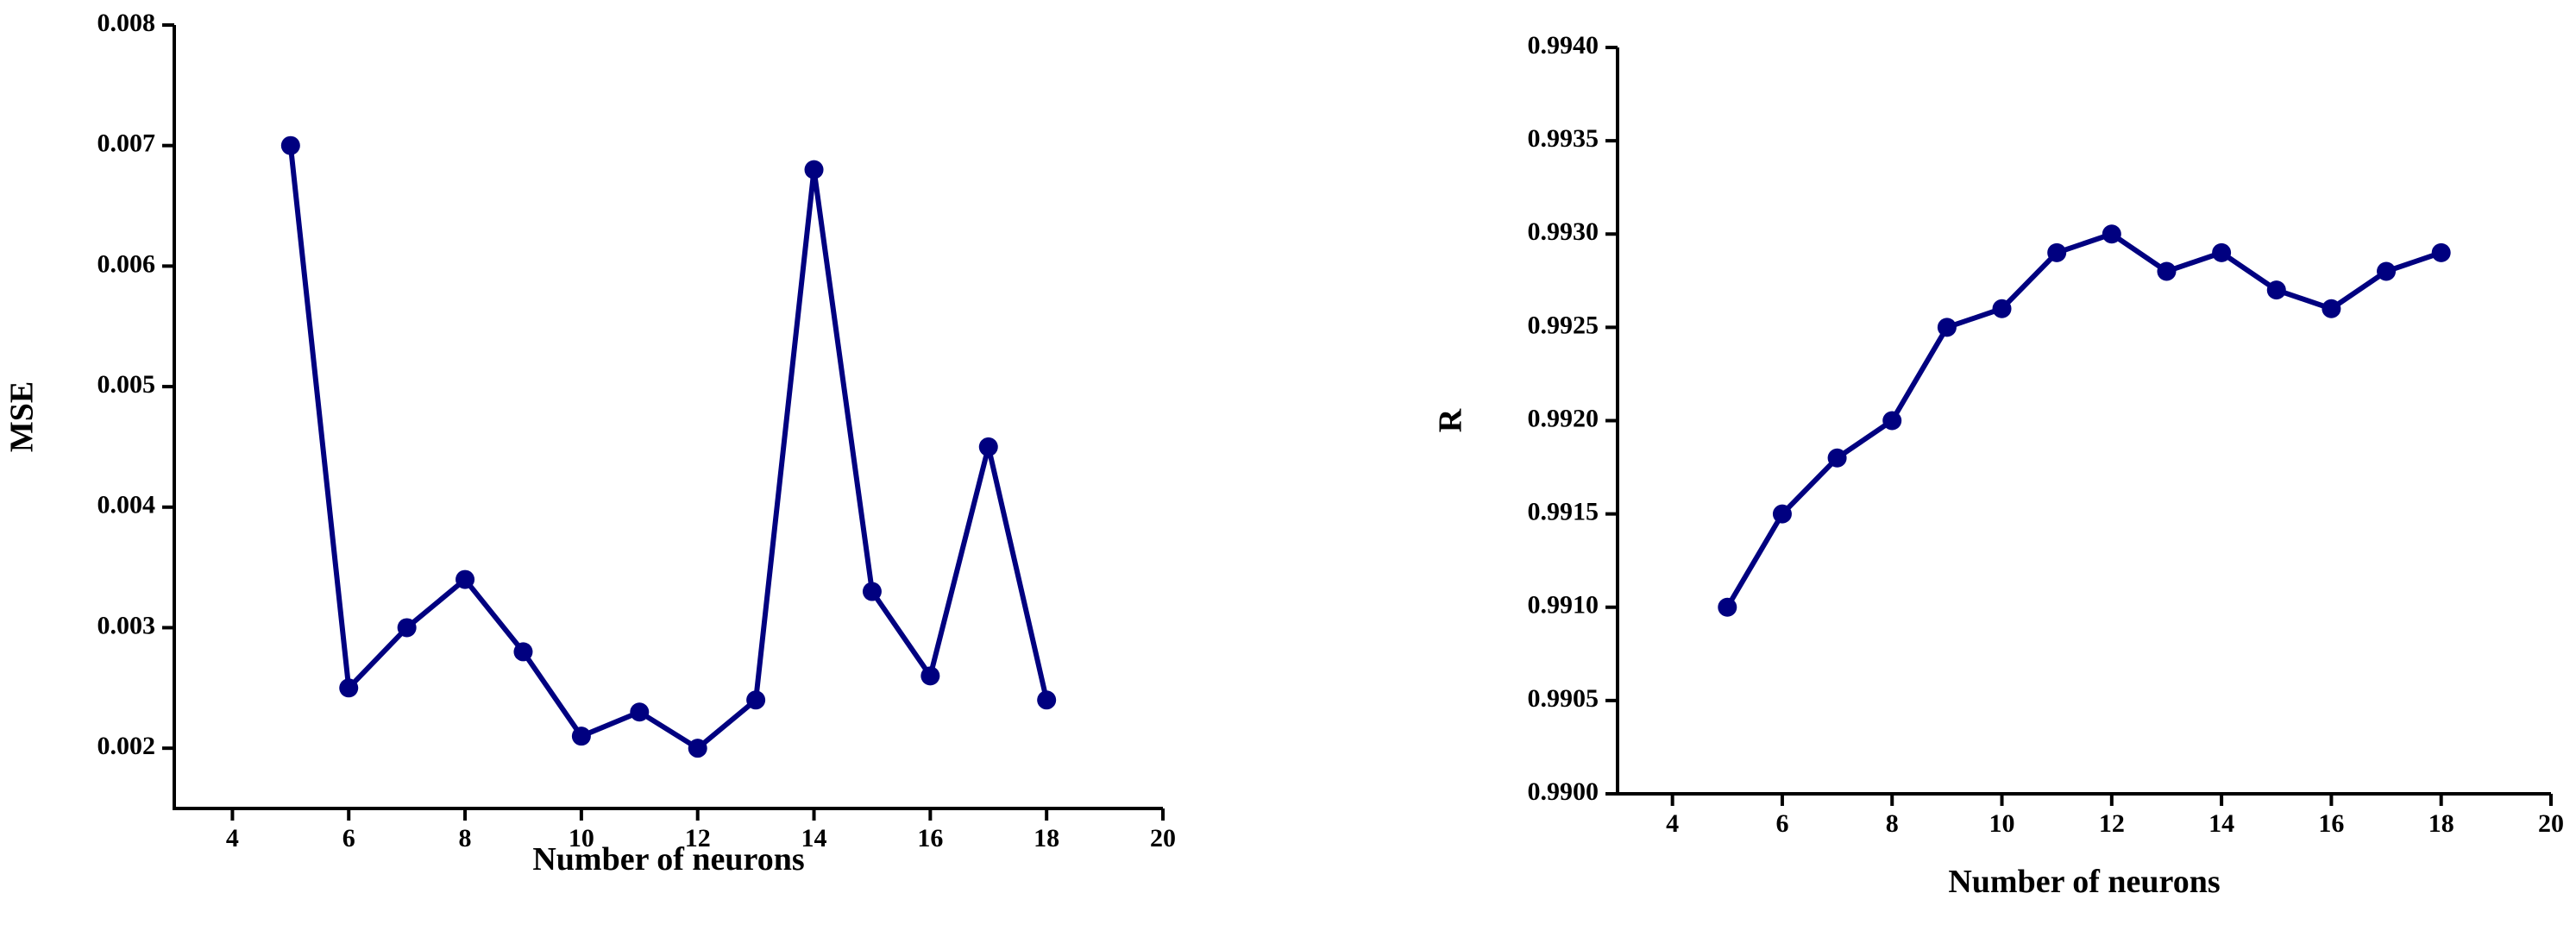 This screenshot has width=2576, height=931. I want to click on y-tick-label: 0.9915, so click(1563, 512).